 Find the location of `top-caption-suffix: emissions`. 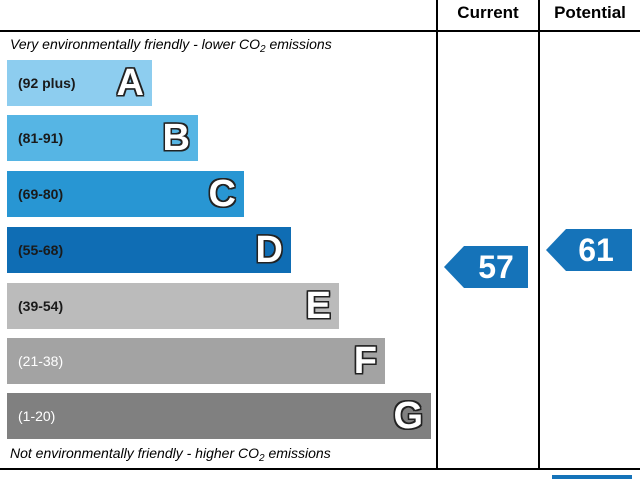

top-caption-suffix: emissions is located at coordinates (298, 44).